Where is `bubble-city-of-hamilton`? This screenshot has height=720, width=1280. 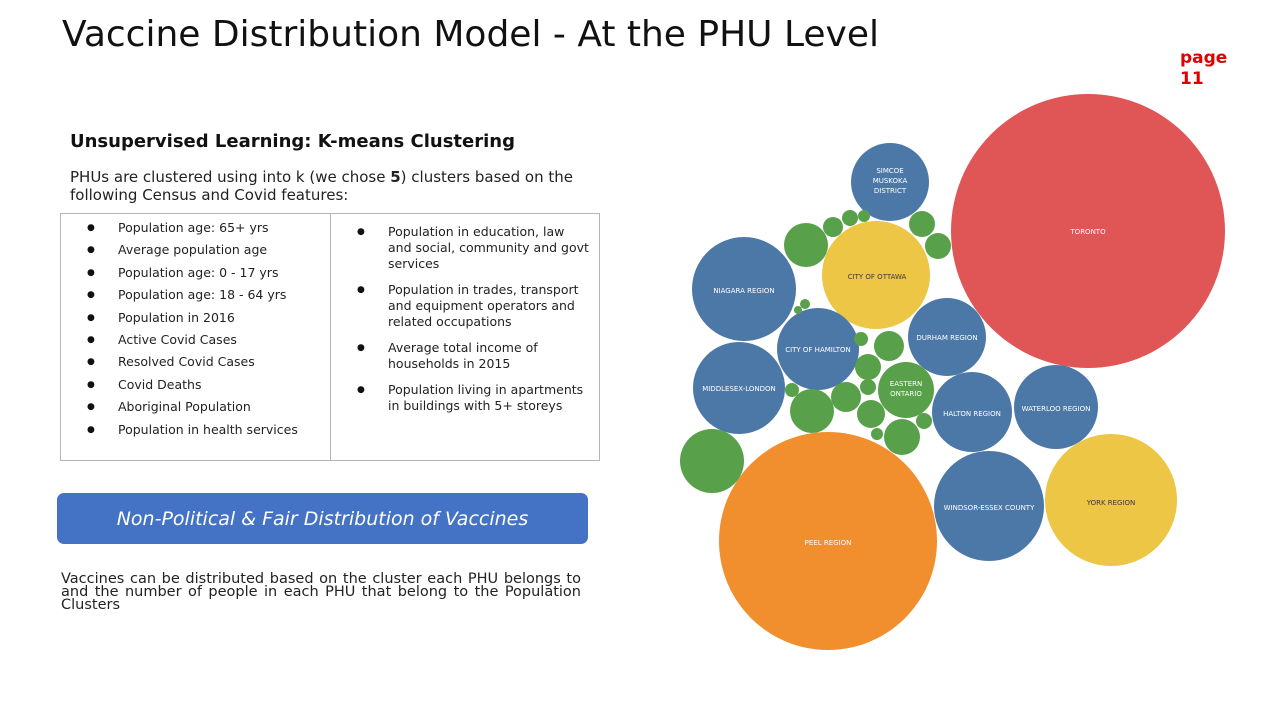
bubble-city-of-hamilton is located at coordinates (818, 349).